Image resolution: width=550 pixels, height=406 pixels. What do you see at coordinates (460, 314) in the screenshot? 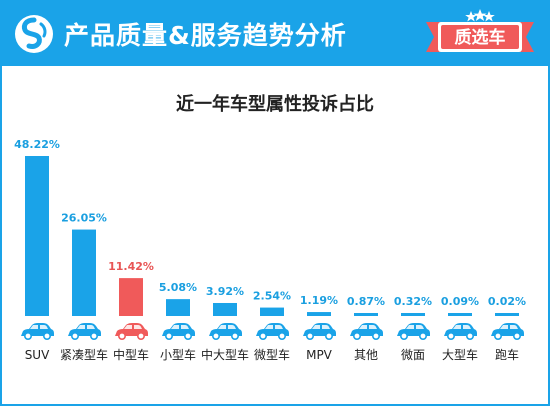
I see `bar-大型车` at bounding box center [460, 314].